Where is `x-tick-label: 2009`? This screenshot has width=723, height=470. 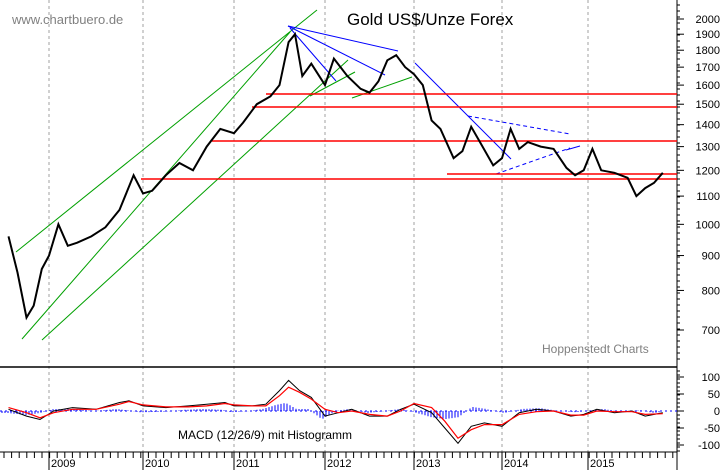
x-tick-label: 2009 is located at coordinates (63, 464).